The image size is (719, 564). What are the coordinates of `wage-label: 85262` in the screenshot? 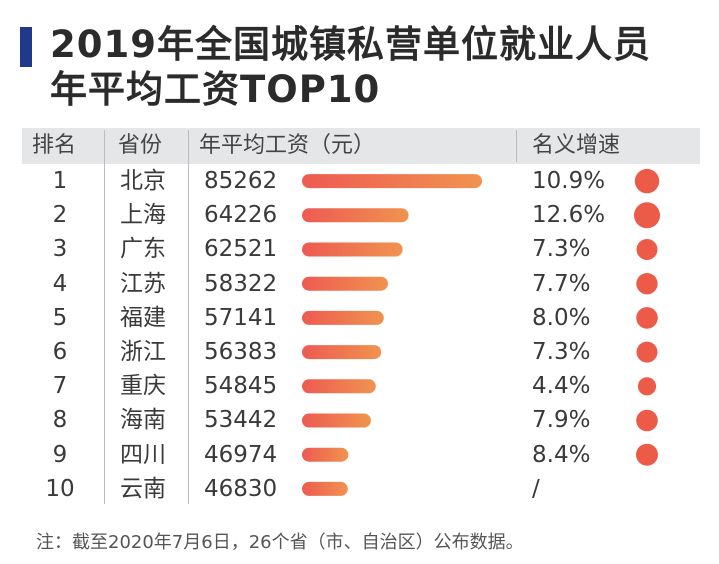 It's located at (241, 181).